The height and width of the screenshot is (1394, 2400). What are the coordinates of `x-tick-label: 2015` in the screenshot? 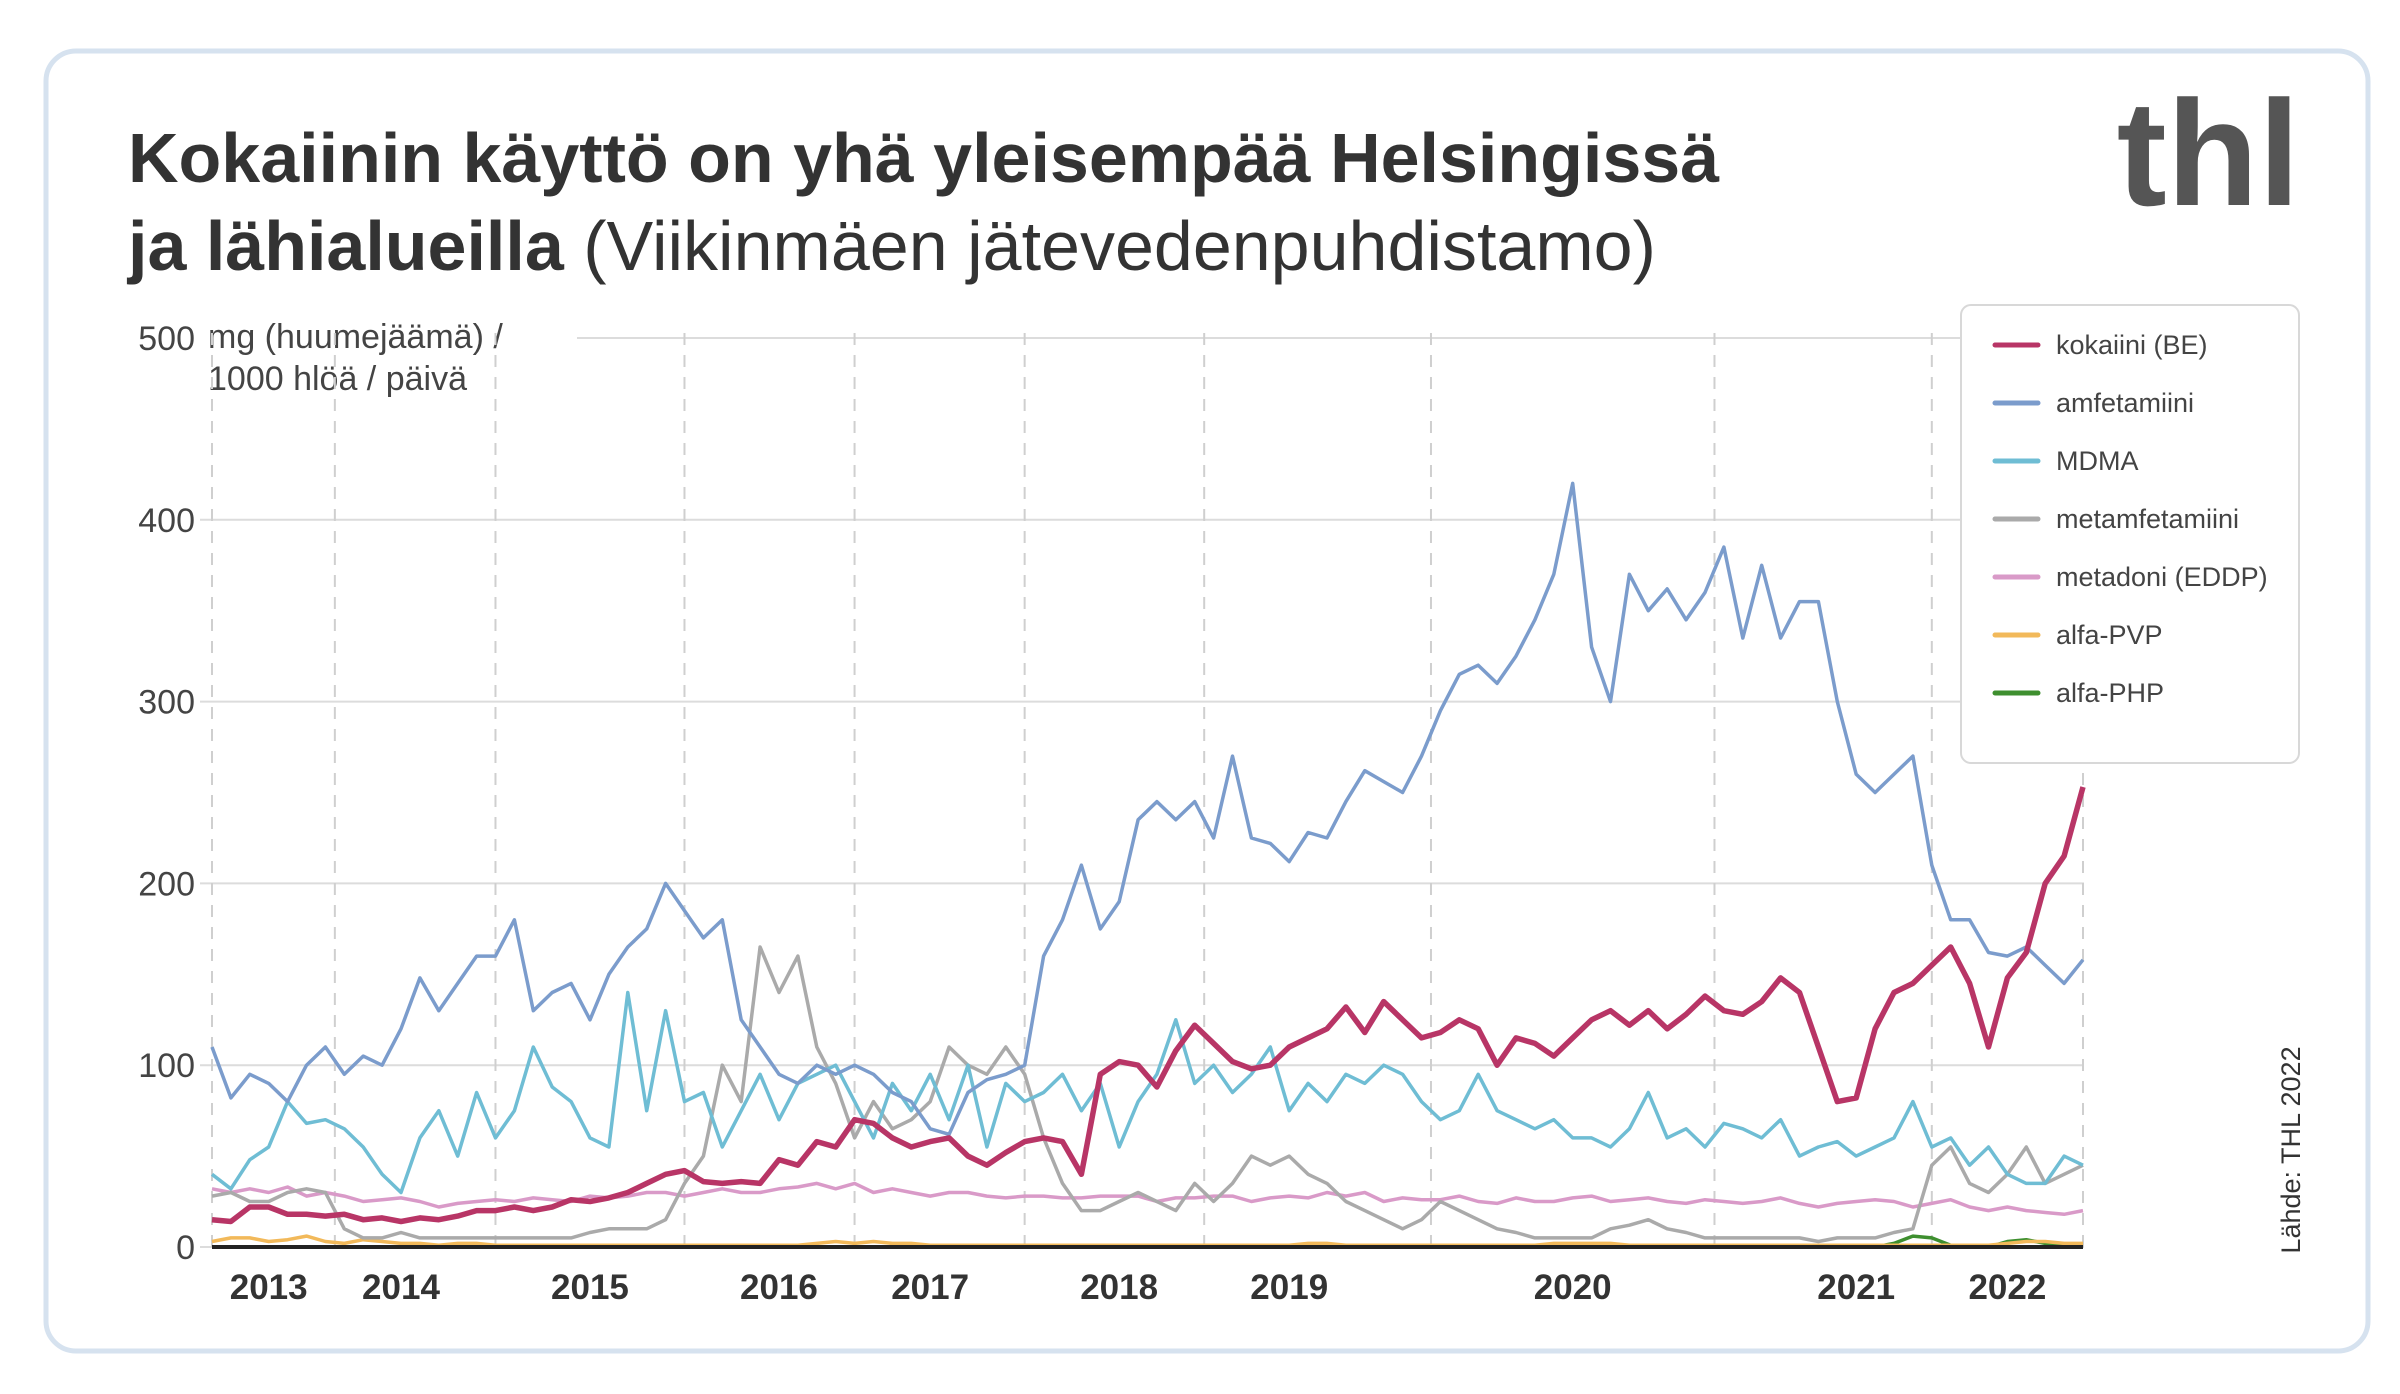 It's located at (590, 1287).